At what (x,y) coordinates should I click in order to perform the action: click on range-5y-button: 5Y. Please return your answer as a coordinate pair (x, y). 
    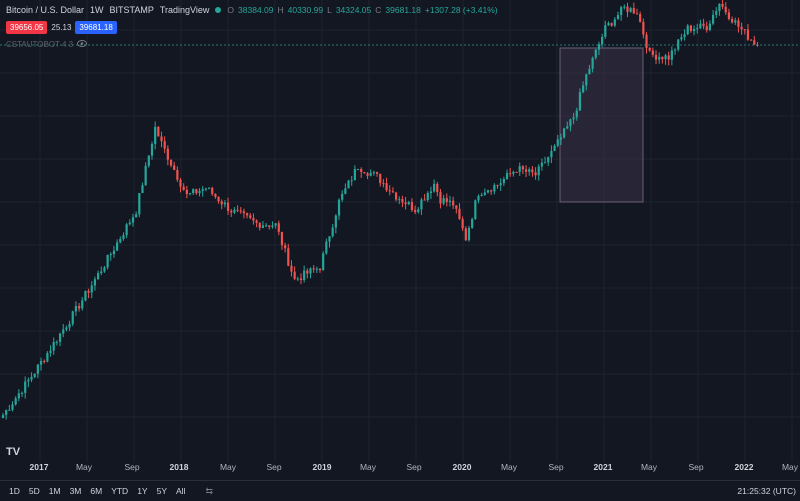
    Looking at the image, I should click on (161, 491).